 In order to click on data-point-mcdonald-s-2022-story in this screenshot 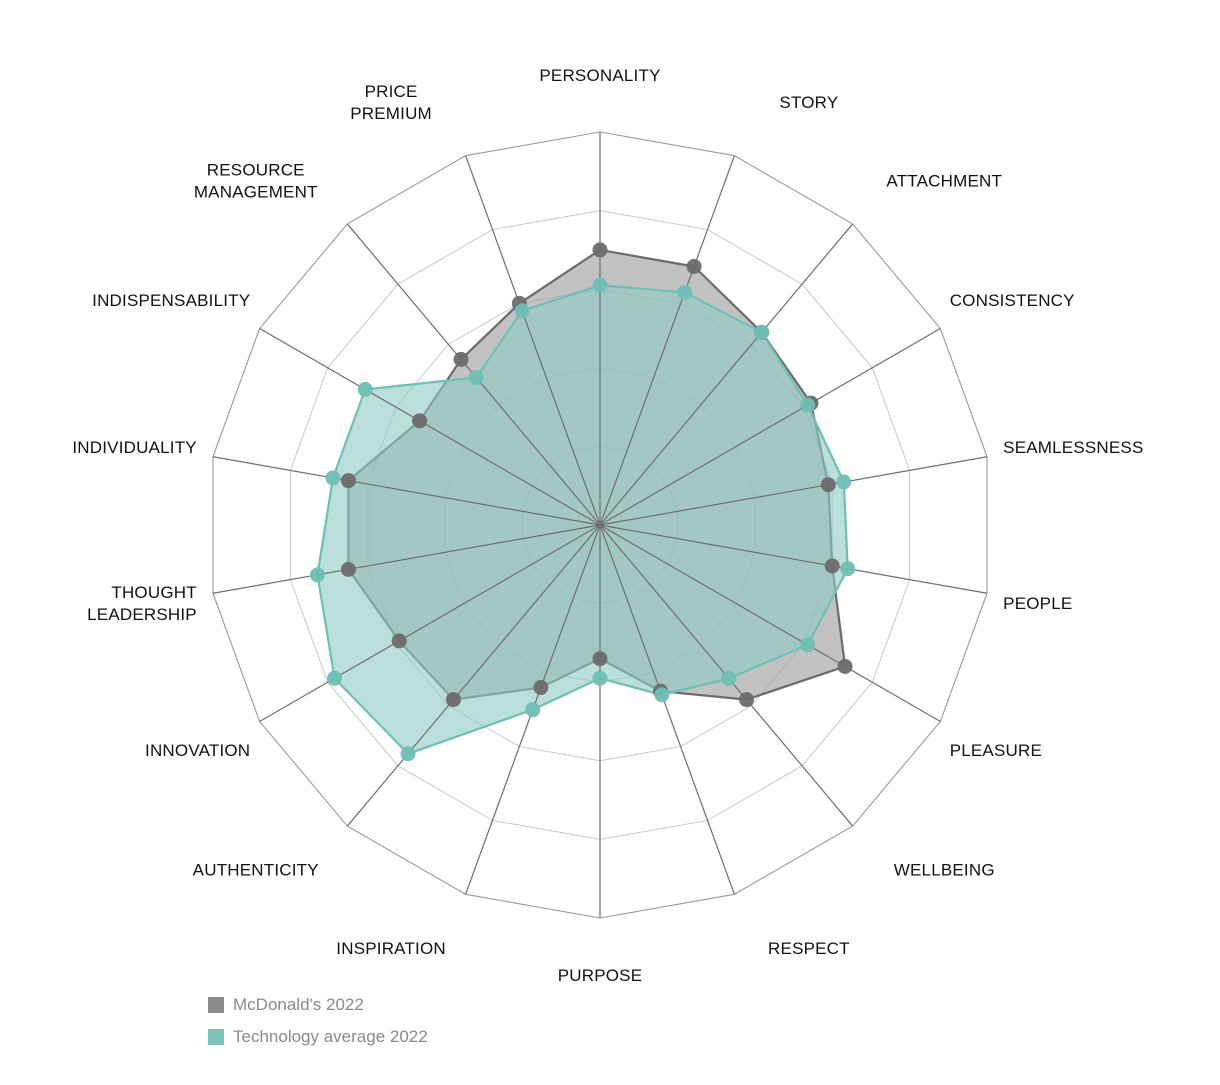, I will do `click(694, 266)`.